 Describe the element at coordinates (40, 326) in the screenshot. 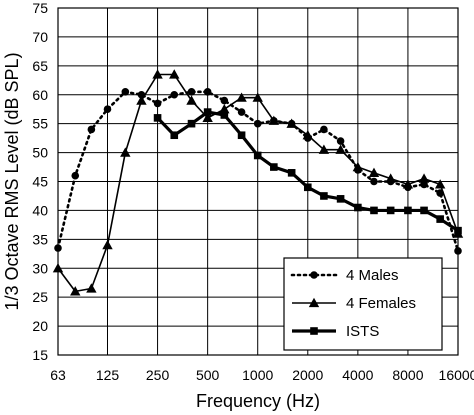

I see `y-tick-label: 20` at that location.